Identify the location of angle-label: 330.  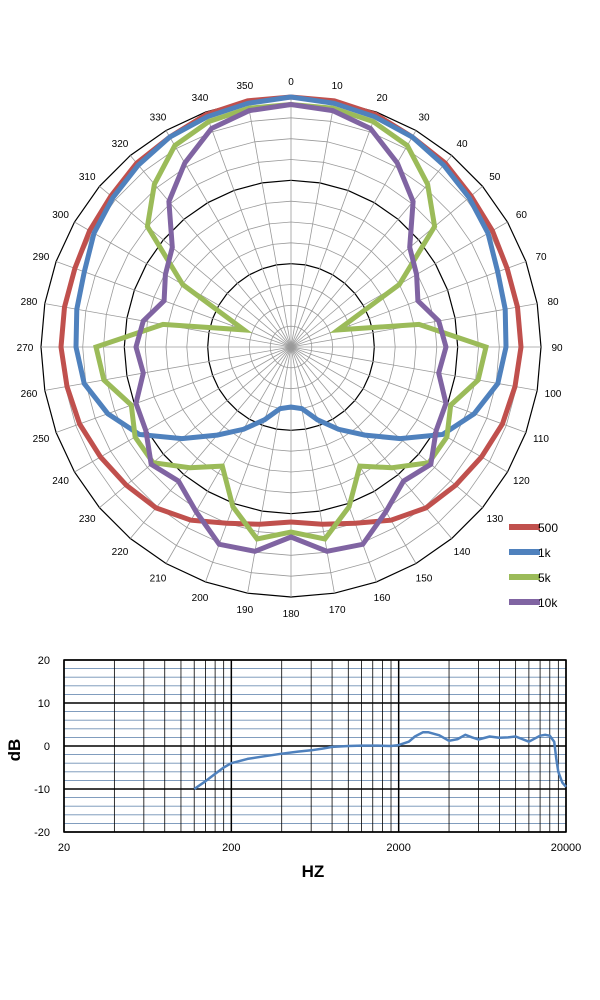
(158, 118).